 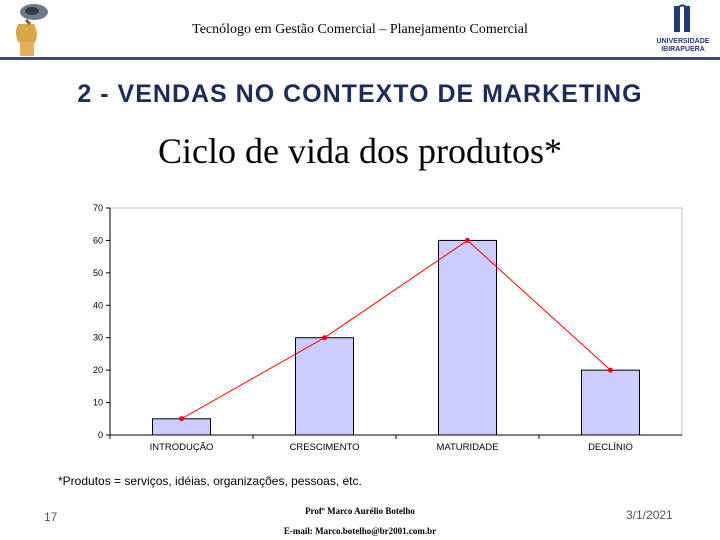 I want to click on y-tick-label: 40, so click(x=98, y=305).